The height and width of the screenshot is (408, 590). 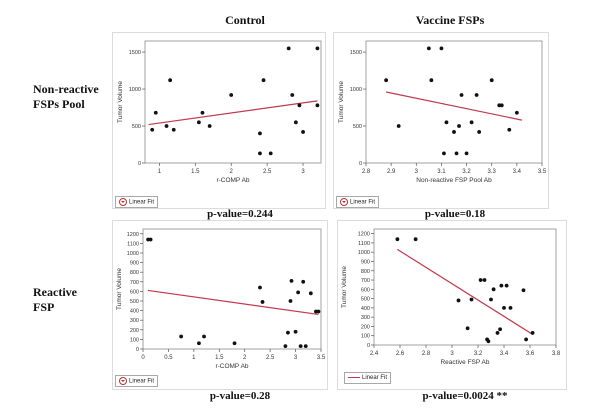 What do you see at coordinates (44, 307) in the screenshot?
I see `row-title-reactive-line2: FSP` at bounding box center [44, 307].